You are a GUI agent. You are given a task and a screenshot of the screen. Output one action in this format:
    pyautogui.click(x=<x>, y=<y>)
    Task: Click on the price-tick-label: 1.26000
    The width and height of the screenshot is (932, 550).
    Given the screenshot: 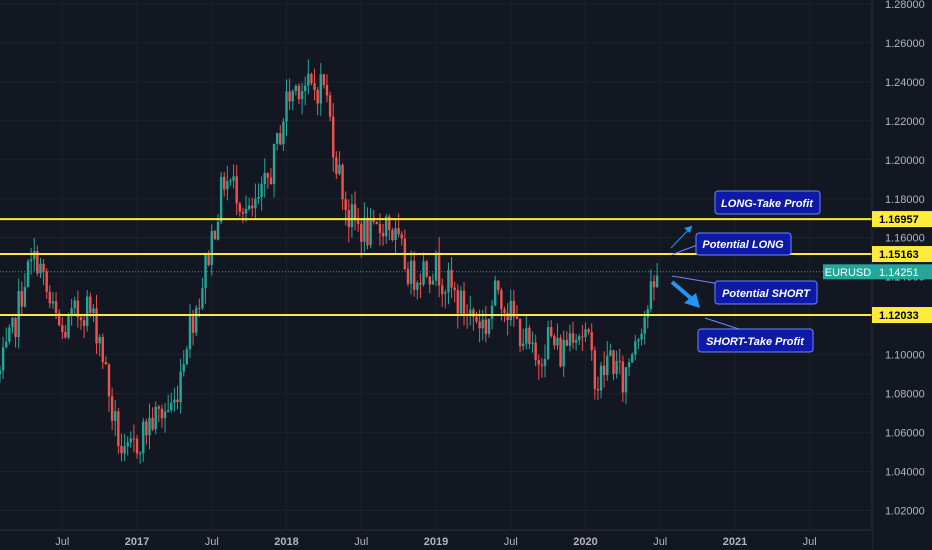 What is the action you would take?
    pyautogui.click(x=905, y=44)
    